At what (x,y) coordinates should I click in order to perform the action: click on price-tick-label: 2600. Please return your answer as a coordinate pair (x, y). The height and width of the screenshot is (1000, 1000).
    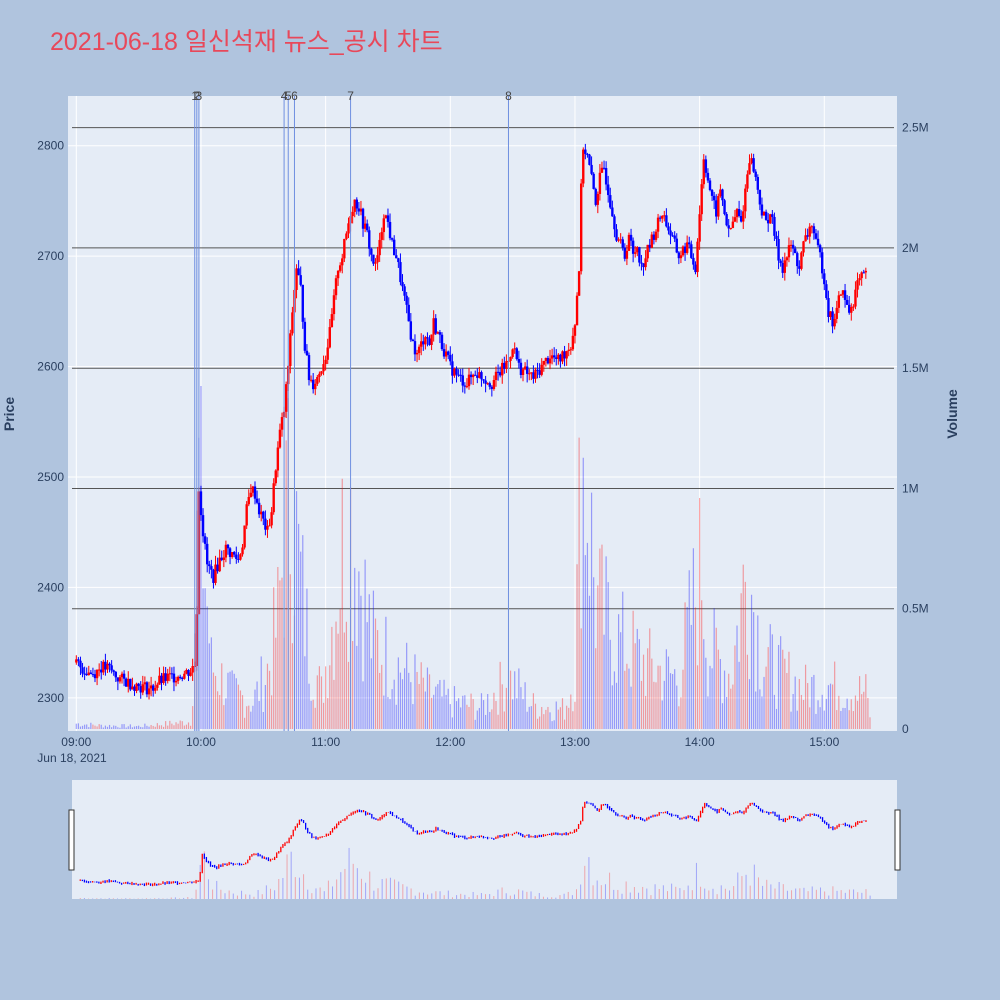
    Looking at the image, I should click on (50, 367).